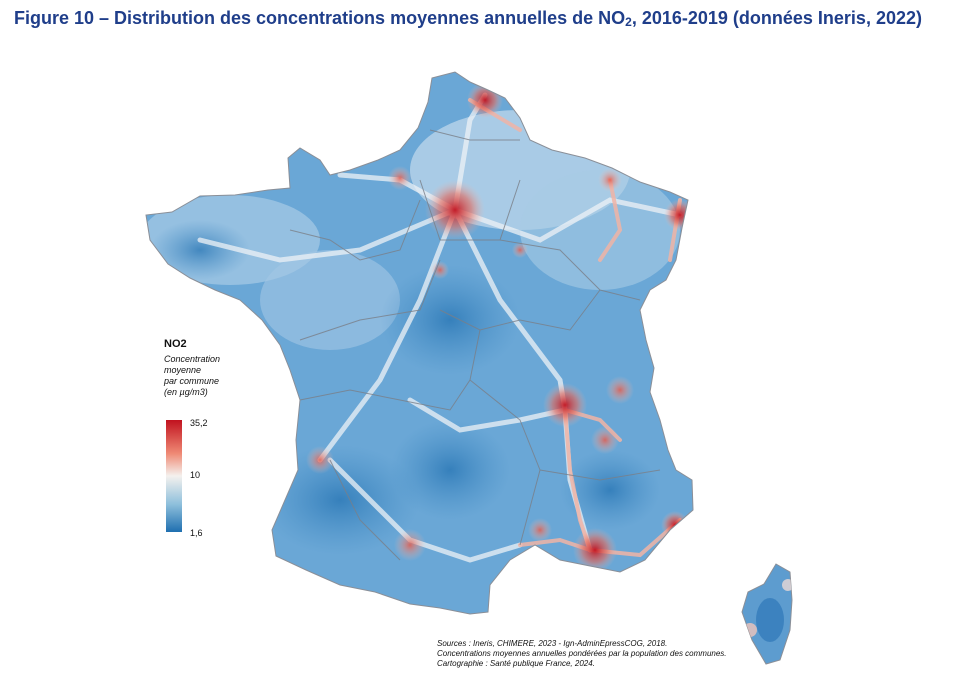 This screenshot has height=681, width=959. I want to click on hotspot-bordeaux, so click(320, 460).